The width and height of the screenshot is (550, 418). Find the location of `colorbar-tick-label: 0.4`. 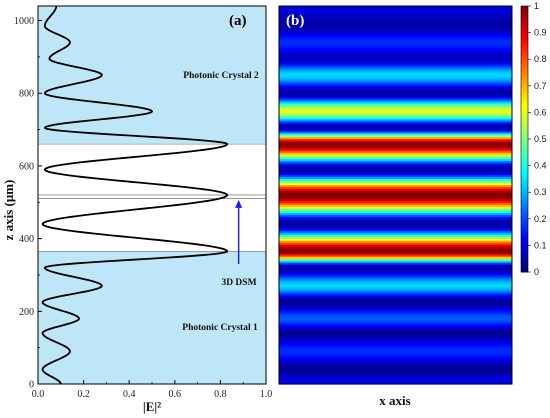

colorbar-tick-label: 0.4 is located at coordinates (540, 166).